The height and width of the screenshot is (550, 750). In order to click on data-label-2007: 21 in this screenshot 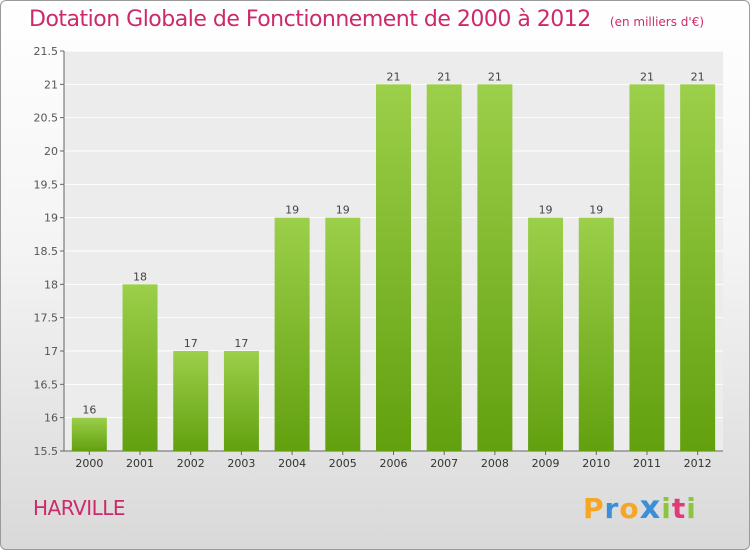, I will do `click(444, 76)`.